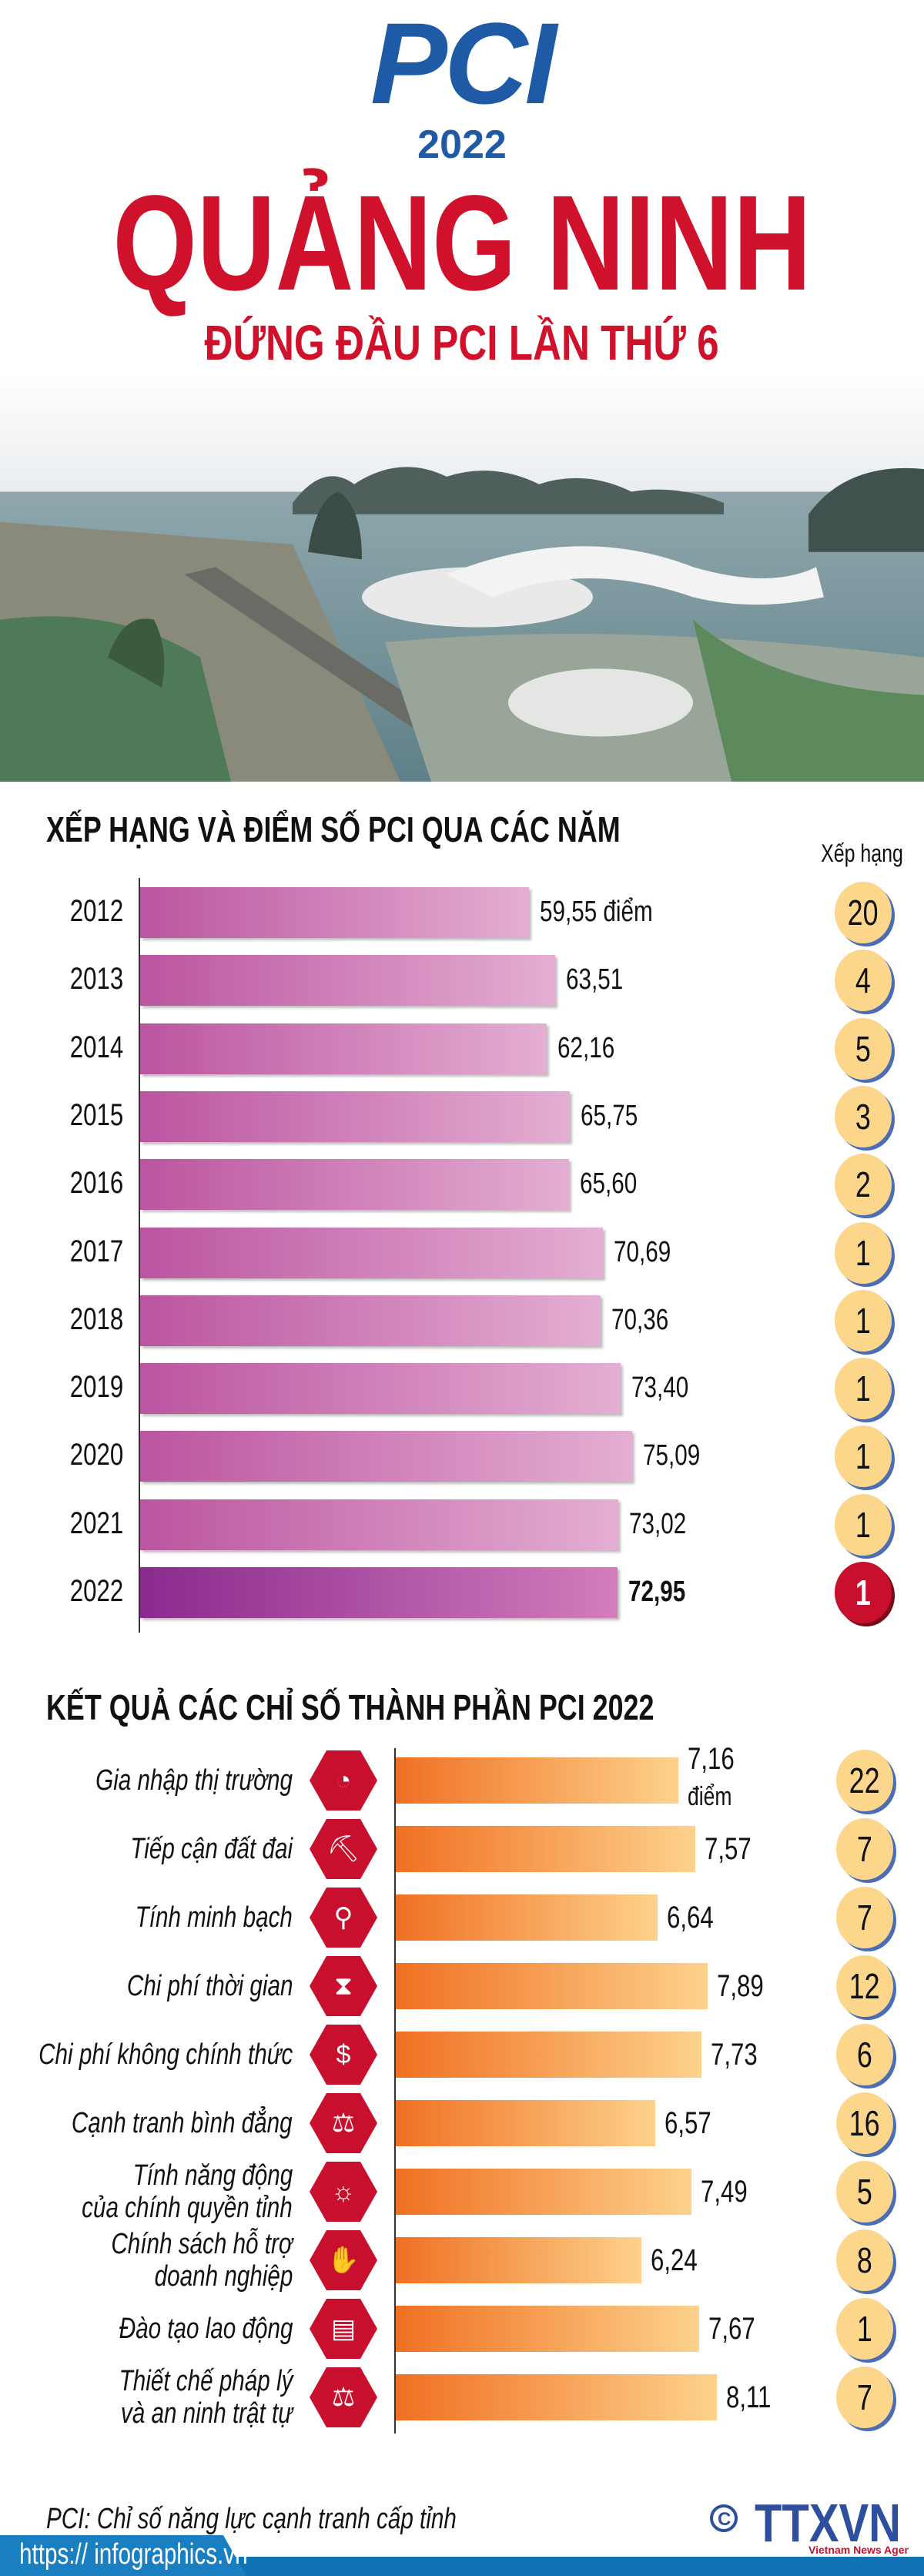  What do you see at coordinates (133, 2554) in the screenshot?
I see `website-link: https:// infographics.vn` at bounding box center [133, 2554].